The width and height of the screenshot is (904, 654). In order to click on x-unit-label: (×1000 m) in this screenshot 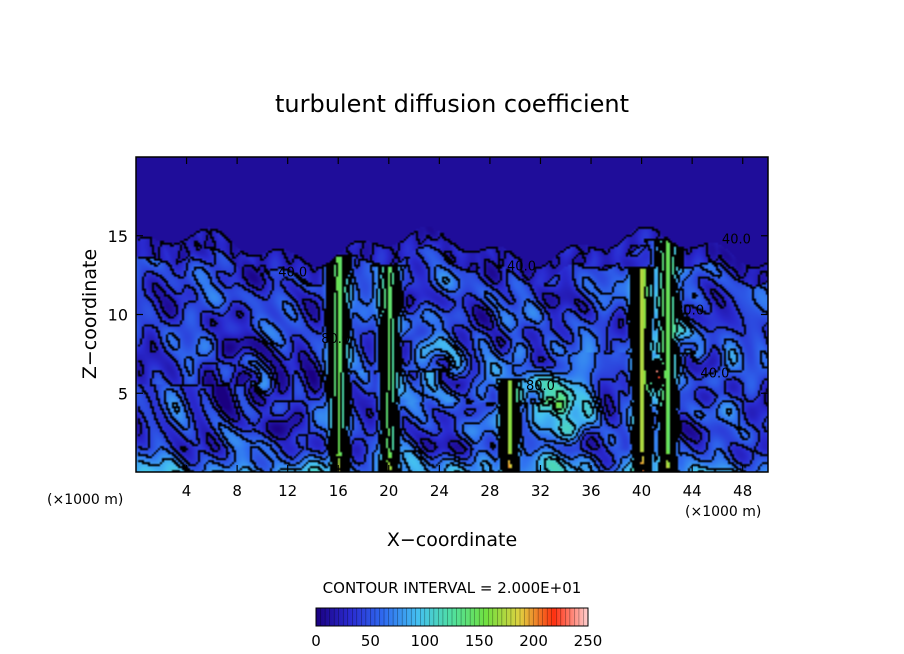, I will do `click(85, 500)`.